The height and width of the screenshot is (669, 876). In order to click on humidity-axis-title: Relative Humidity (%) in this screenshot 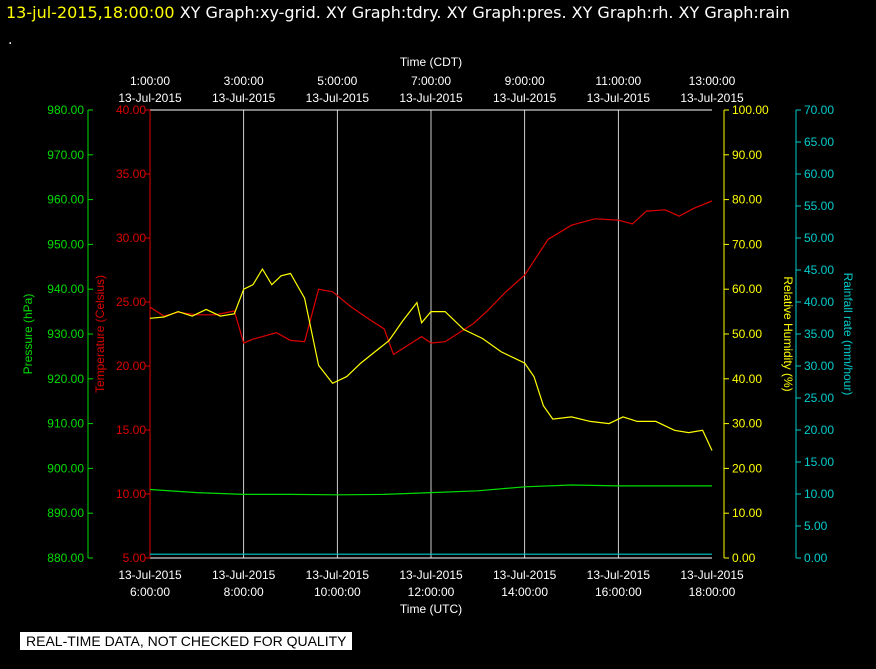, I will do `click(788, 333)`.